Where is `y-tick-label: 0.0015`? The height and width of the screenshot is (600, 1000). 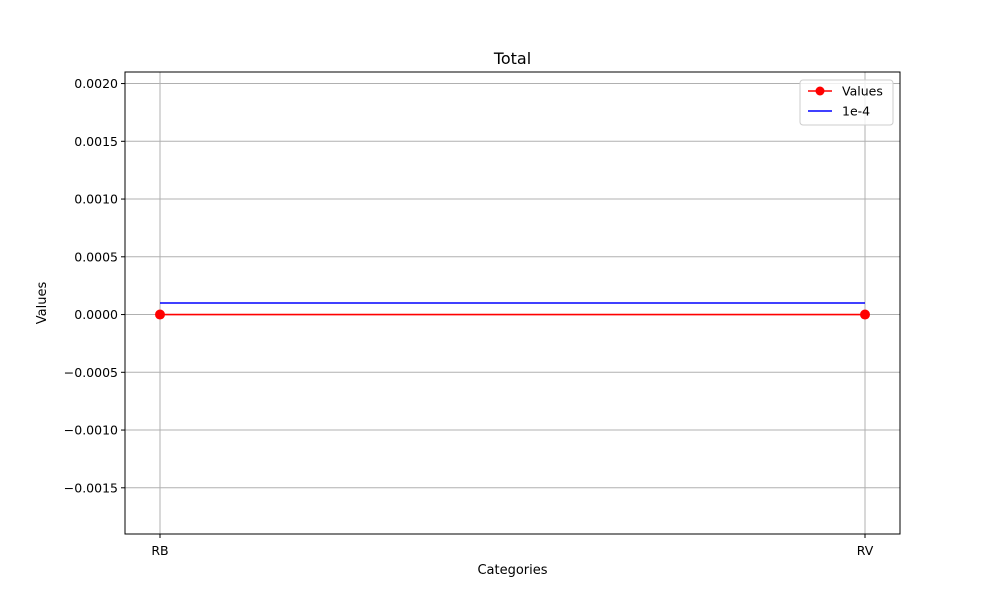
y-tick-label: 0.0015 is located at coordinates (96, 141).